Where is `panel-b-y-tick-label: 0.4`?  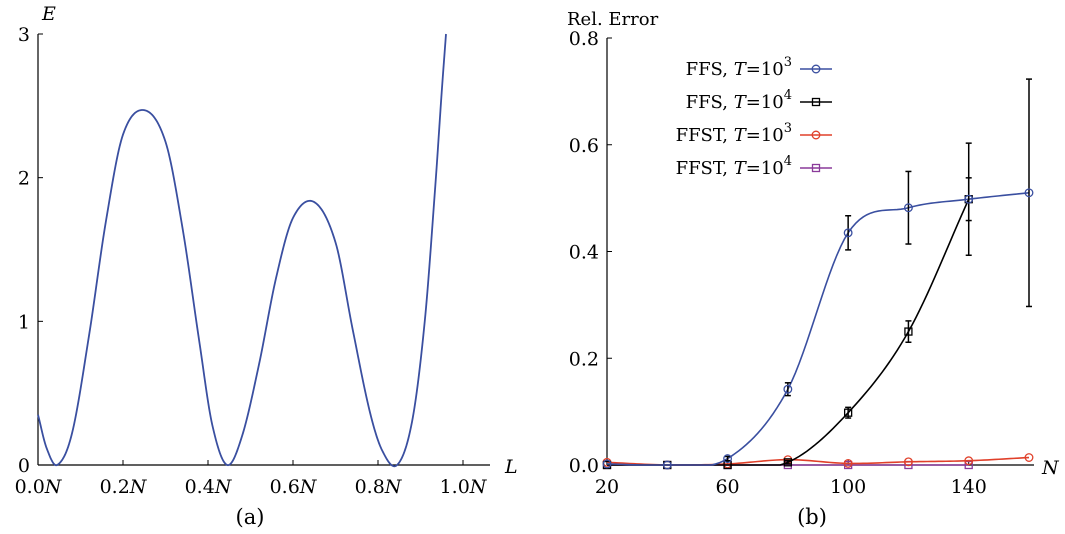 panel-b-y-tick-label: 0.4 is located at coordinates (584, 253).